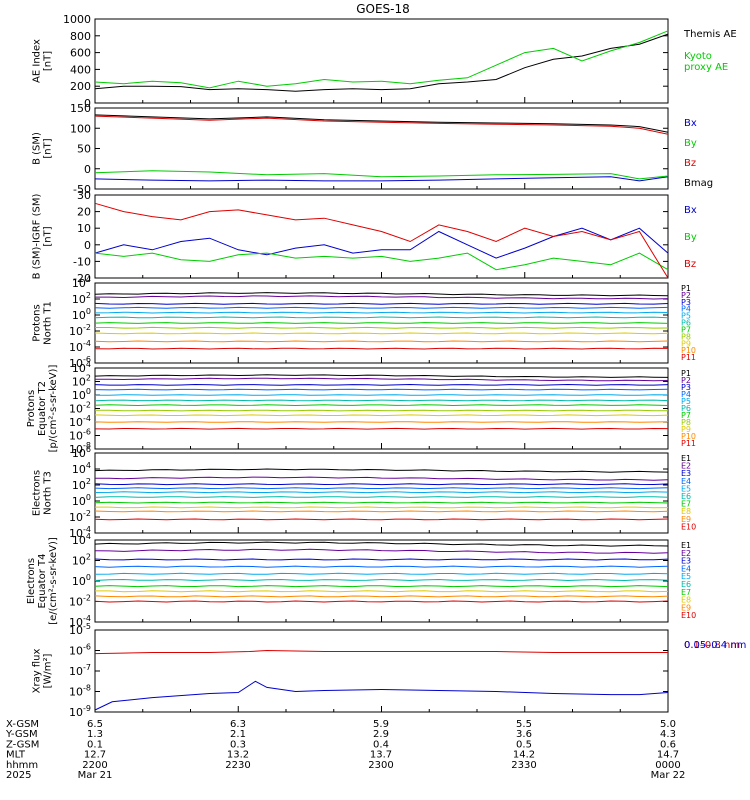 The image size is (750, 800). What do you see at coordinates (686, 488) in the screenshot?
I see `legend-channel: E5` at bounding box center [686, 488].